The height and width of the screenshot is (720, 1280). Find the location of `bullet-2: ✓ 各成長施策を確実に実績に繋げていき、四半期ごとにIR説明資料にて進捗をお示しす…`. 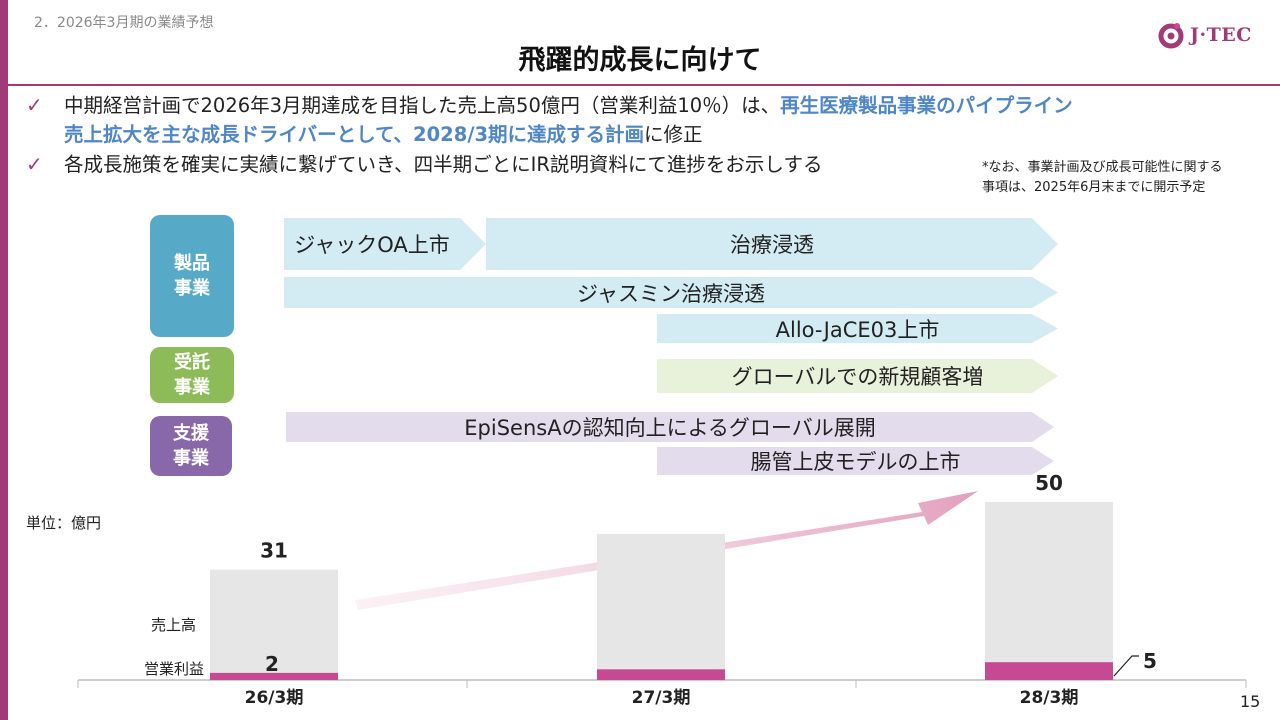

bullet-2: ✓ 各成長施策を確実に実績に繋げていき、四半期ごとにIR説明資料にて進捗をお示しす… is located at coordinates (424, 164).